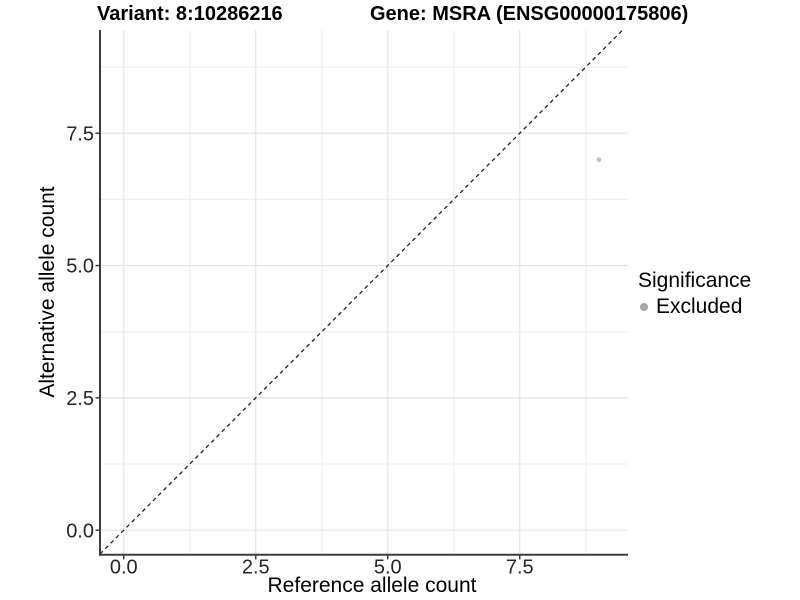 Image resolution: width=800 pixels, height=600 pixels. I want to click on data-point, so click(599, 160).